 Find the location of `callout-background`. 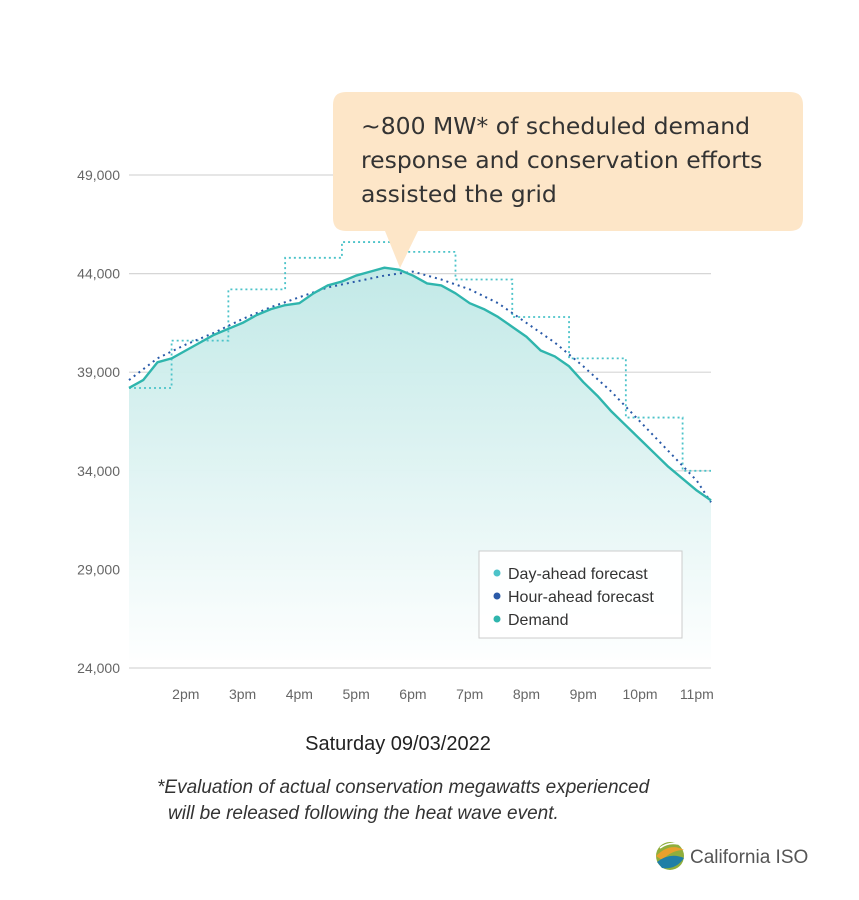

callout-background is located at coordinates (568, 180).